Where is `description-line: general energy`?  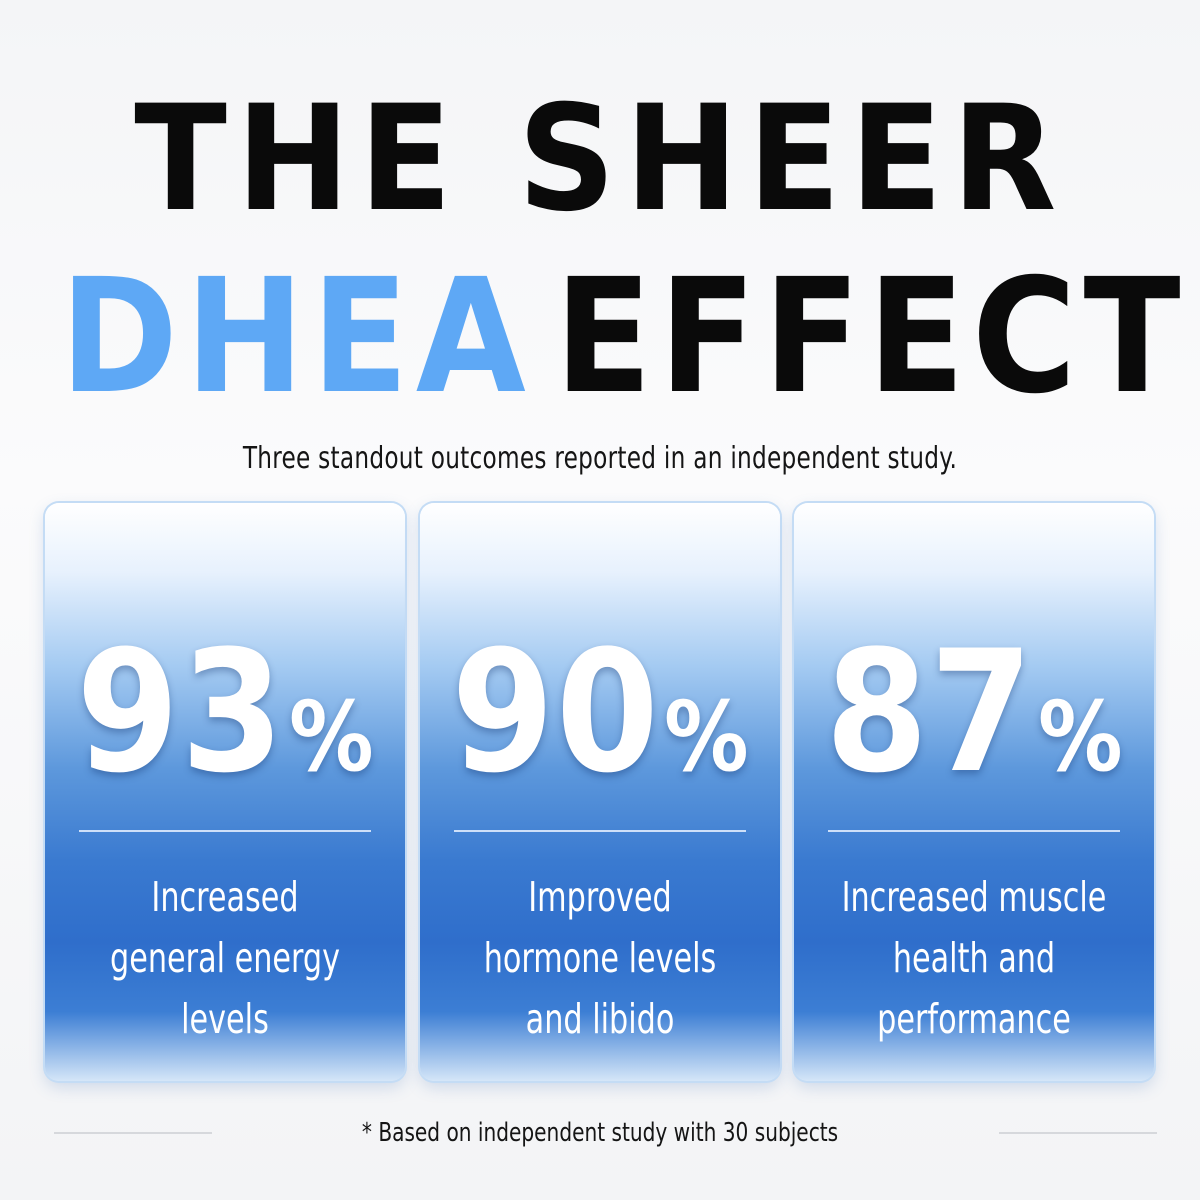 description-line: general energy is located at coordinates (225, 958).